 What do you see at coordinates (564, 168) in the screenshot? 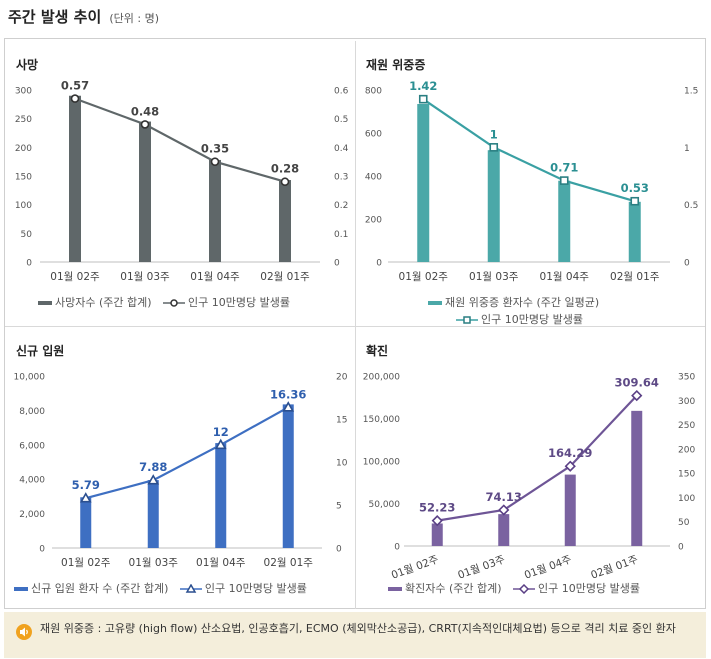
I see `rate-data-label: 0.71` at bounding box center [564, 168].